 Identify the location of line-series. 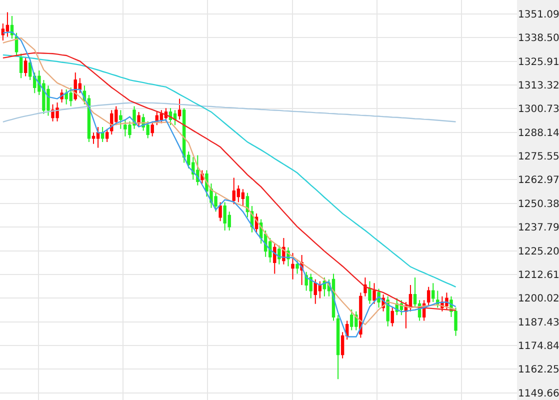
(229, 112).